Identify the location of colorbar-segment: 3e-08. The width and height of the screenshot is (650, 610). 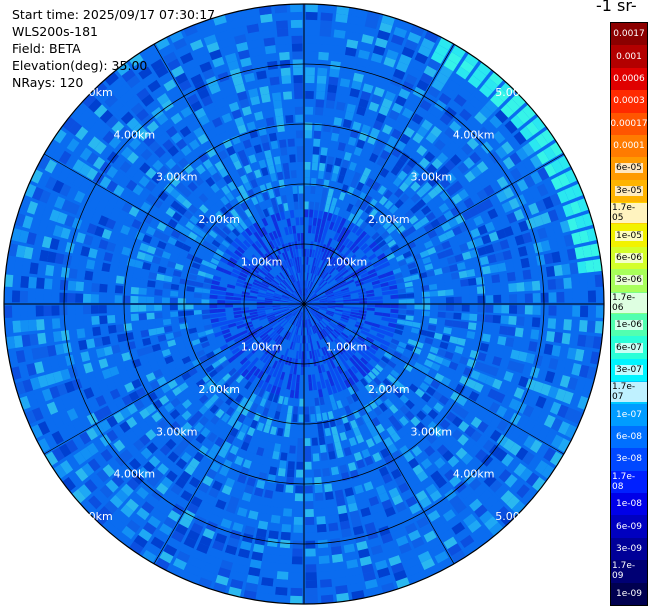
(629, 459).